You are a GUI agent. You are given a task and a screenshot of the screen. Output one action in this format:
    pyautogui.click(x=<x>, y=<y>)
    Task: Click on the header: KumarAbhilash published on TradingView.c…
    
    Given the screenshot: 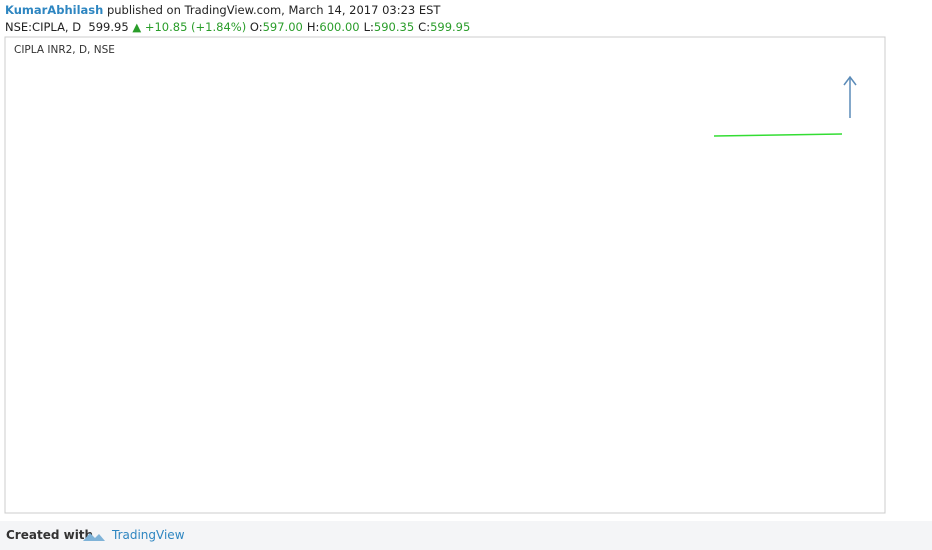 What is the action you would take?
    pyautogui.click(x=239, y=19)
    